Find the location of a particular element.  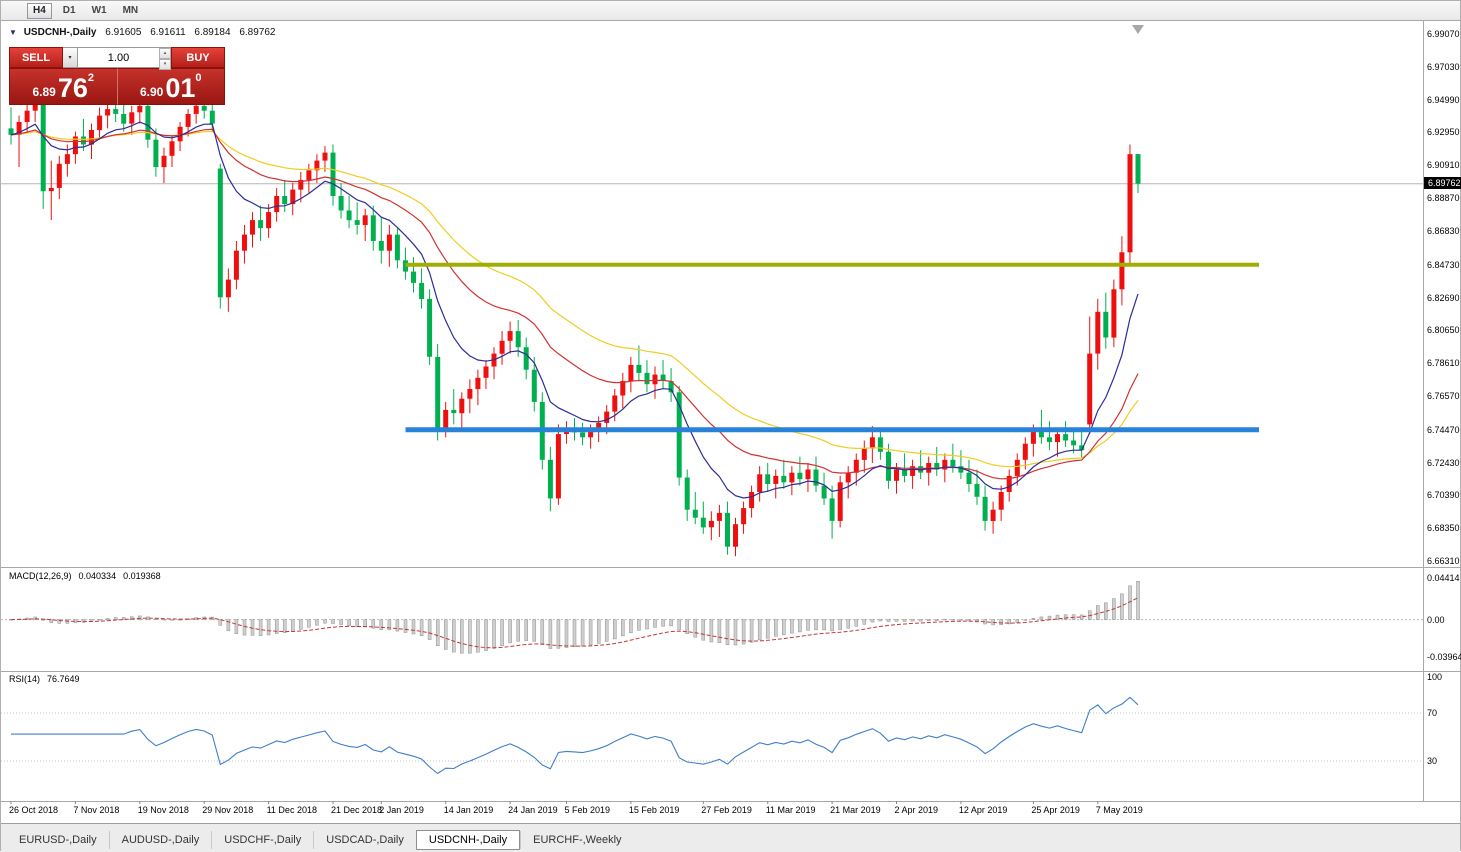

timeframe-w1-button: W1 is located at coordinates (99, 10).